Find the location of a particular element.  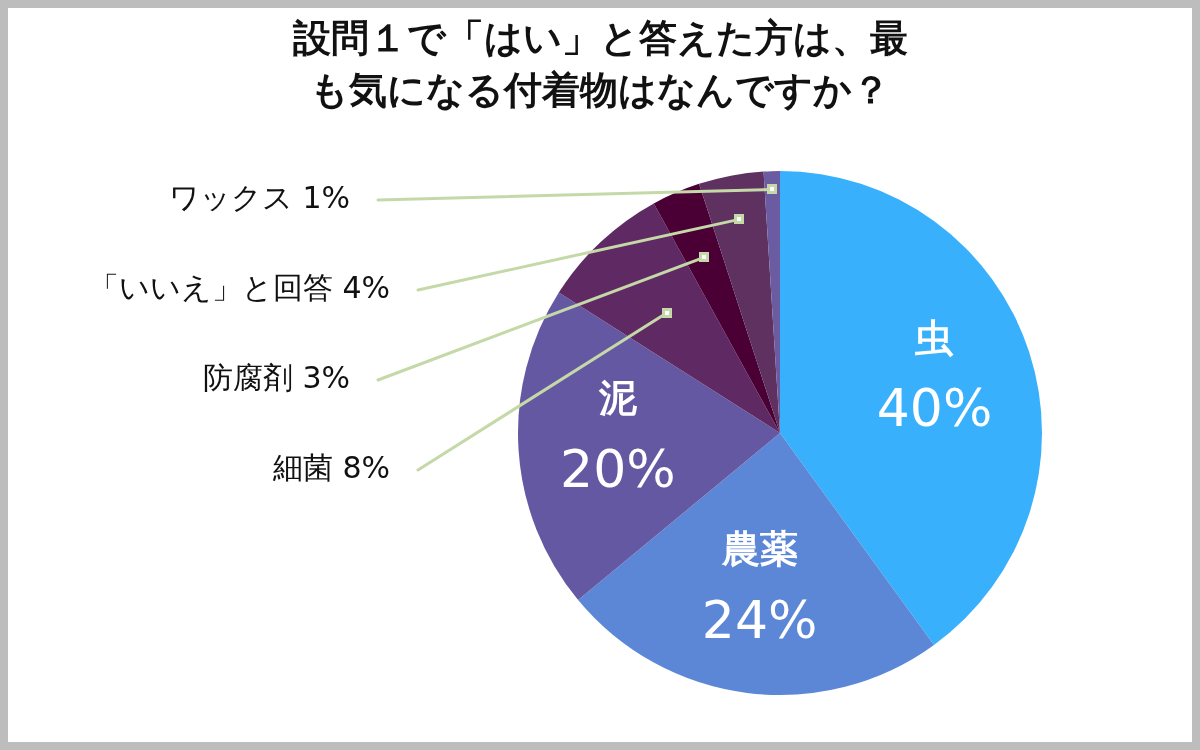

slice-label: 防腐剤 3% is located at coordinates (276, 377).